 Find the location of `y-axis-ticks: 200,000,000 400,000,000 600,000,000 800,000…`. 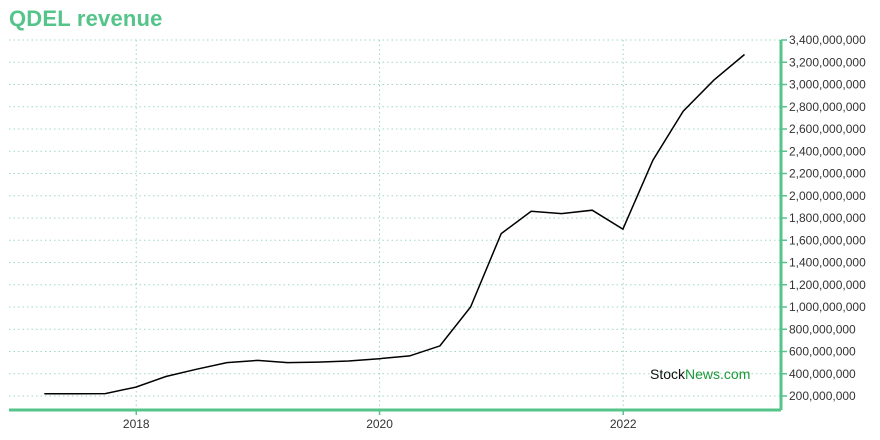

y-axis-ticks: 200,000,000 400,000,000 600,000,000 800,000… is located at coordinates (823, 218).